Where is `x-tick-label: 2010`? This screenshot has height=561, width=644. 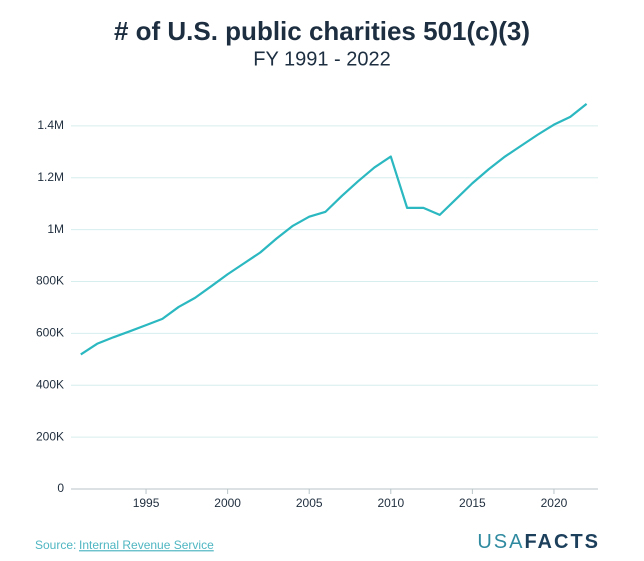
x-tick-label: 2010 is located at coordinates (390, 503).